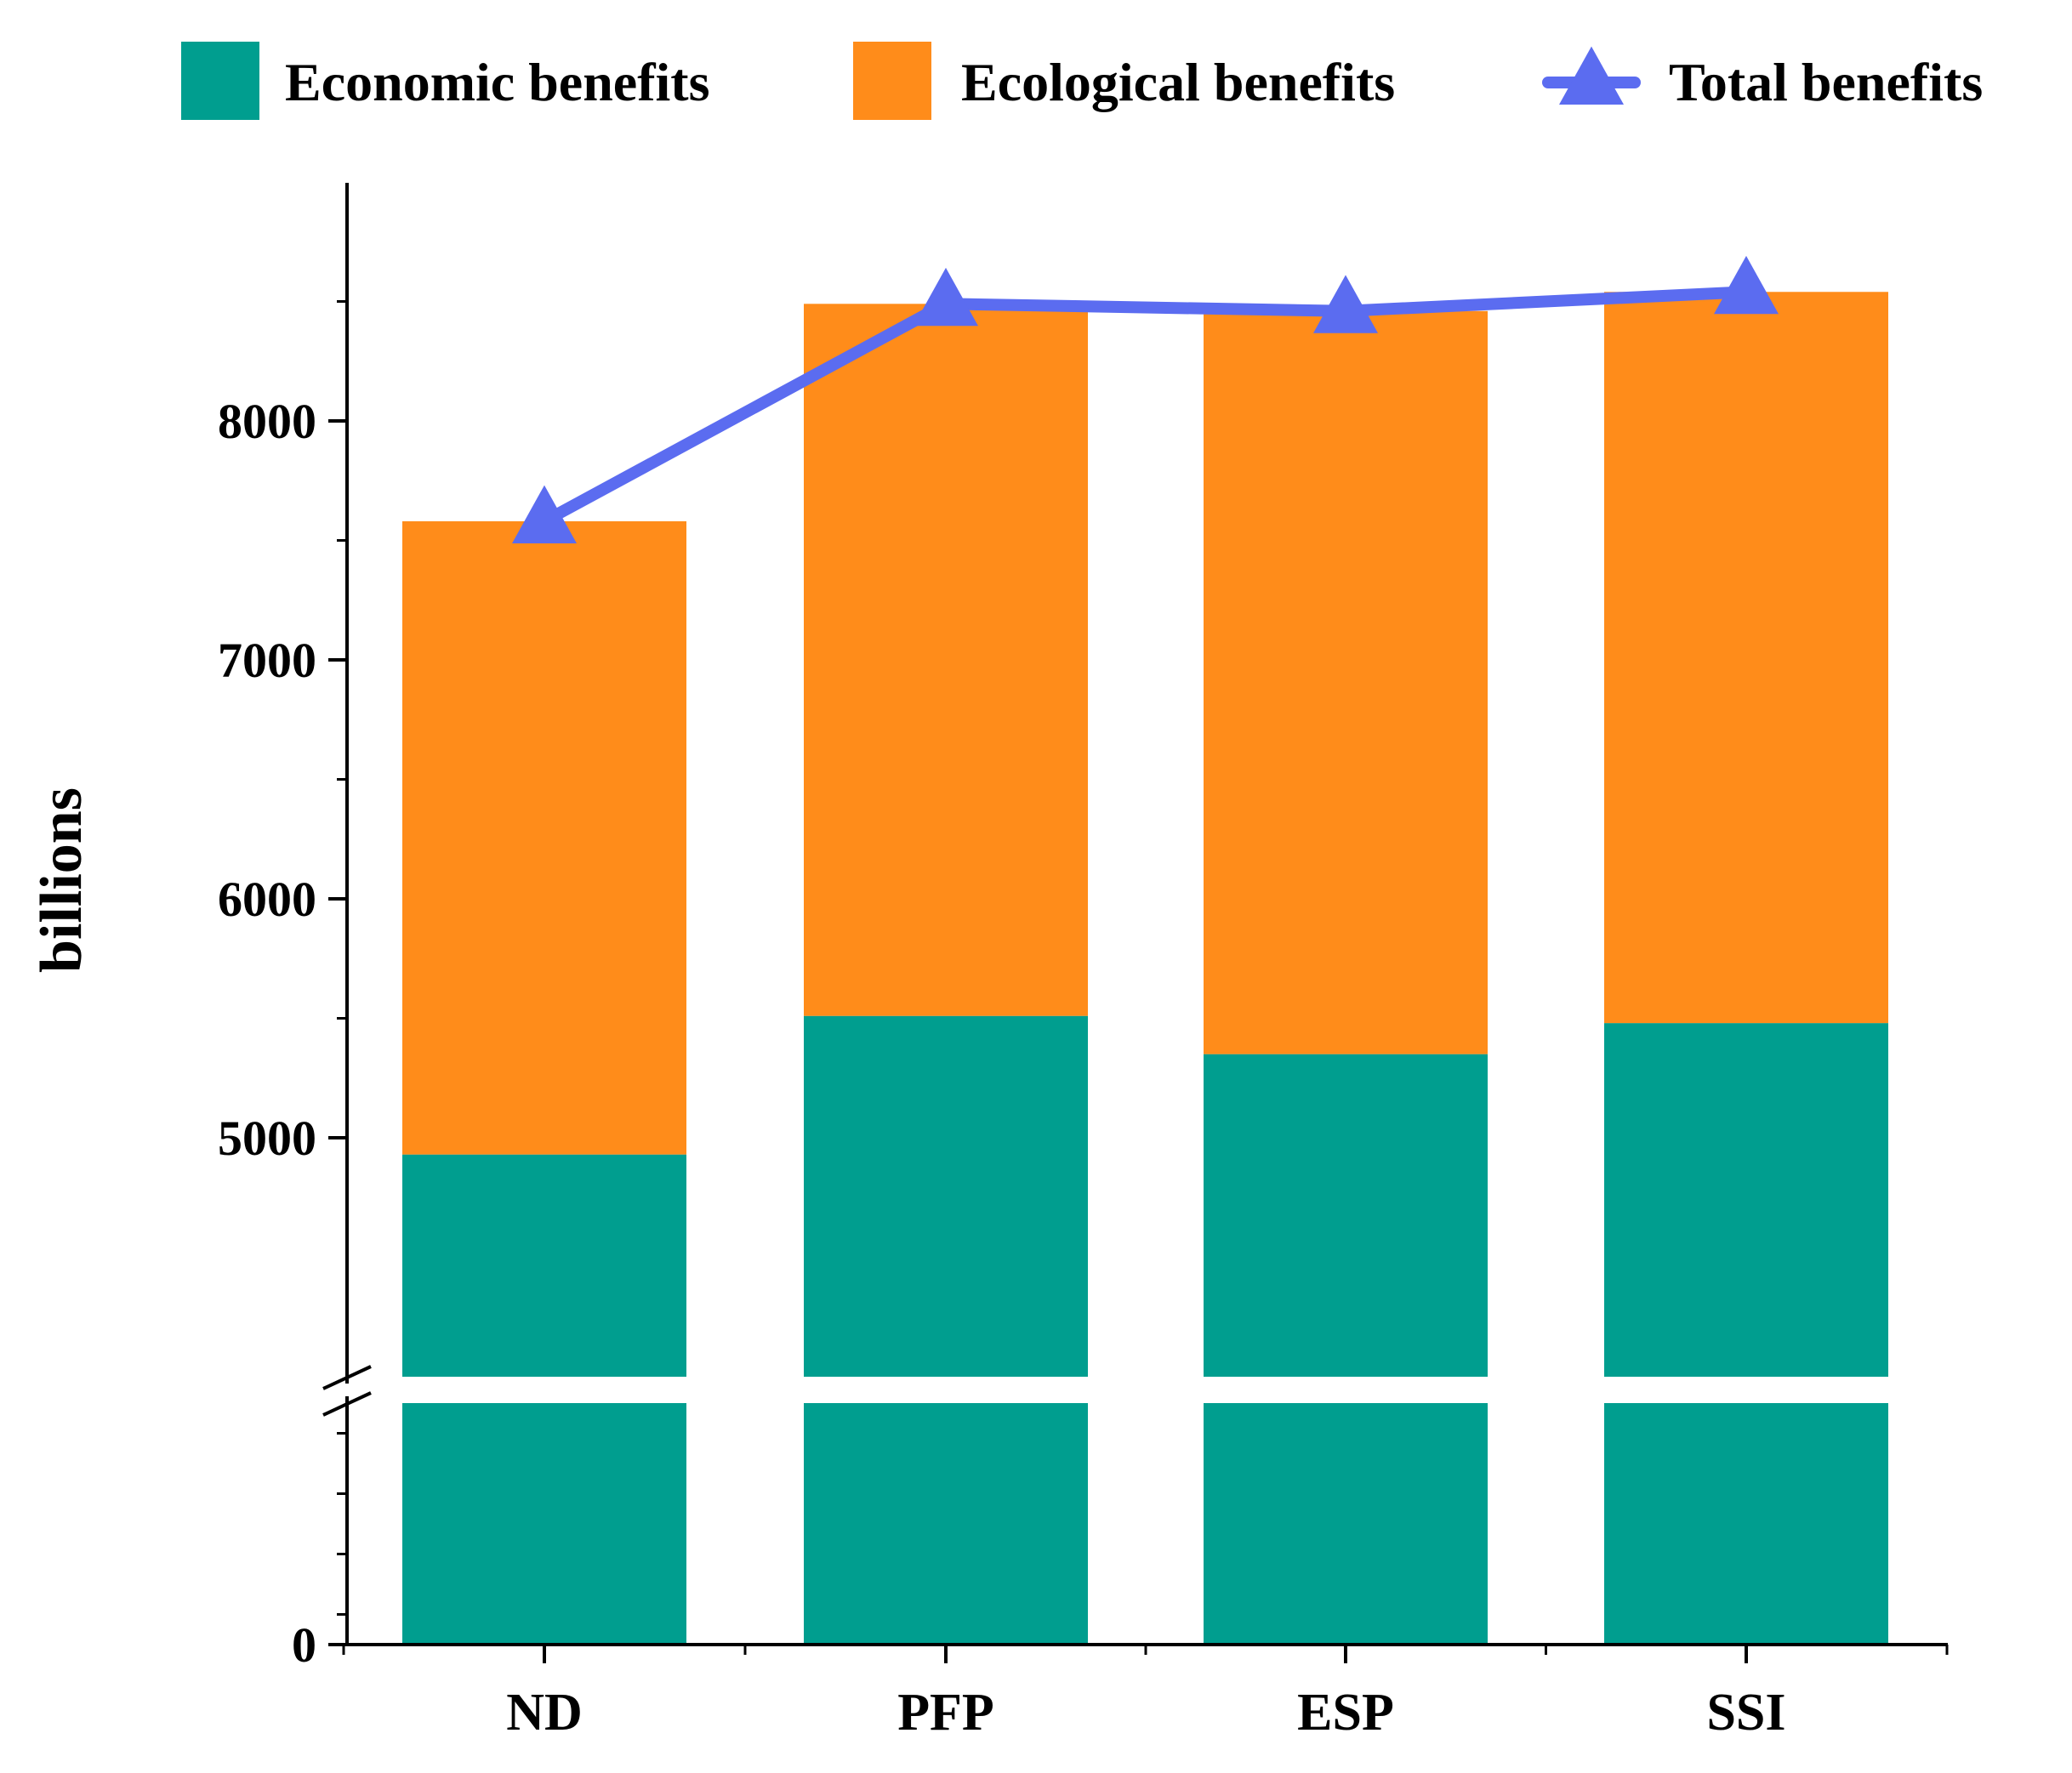 This screenshot has height=1773, width=2072. What do you see at coordinates (61, 880) in the screenshot?
I see `y-axis-label: billions` at bounding box center [61, 880].